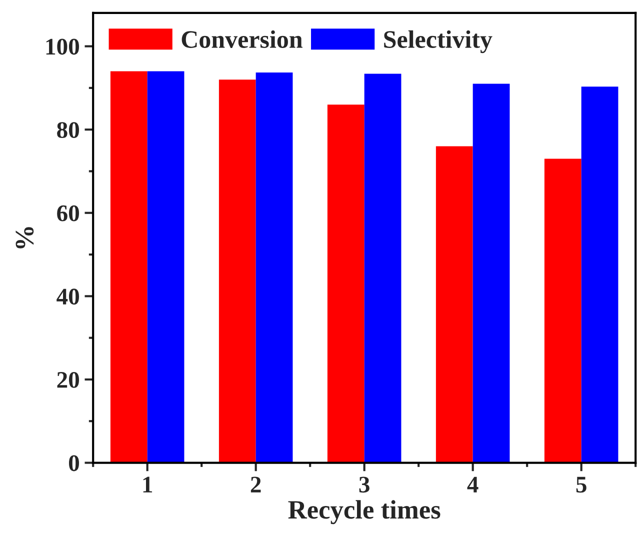 The width and height of the screenshot is (642, 540). I want to click on y-tick-label: 0, so click(73, 463).